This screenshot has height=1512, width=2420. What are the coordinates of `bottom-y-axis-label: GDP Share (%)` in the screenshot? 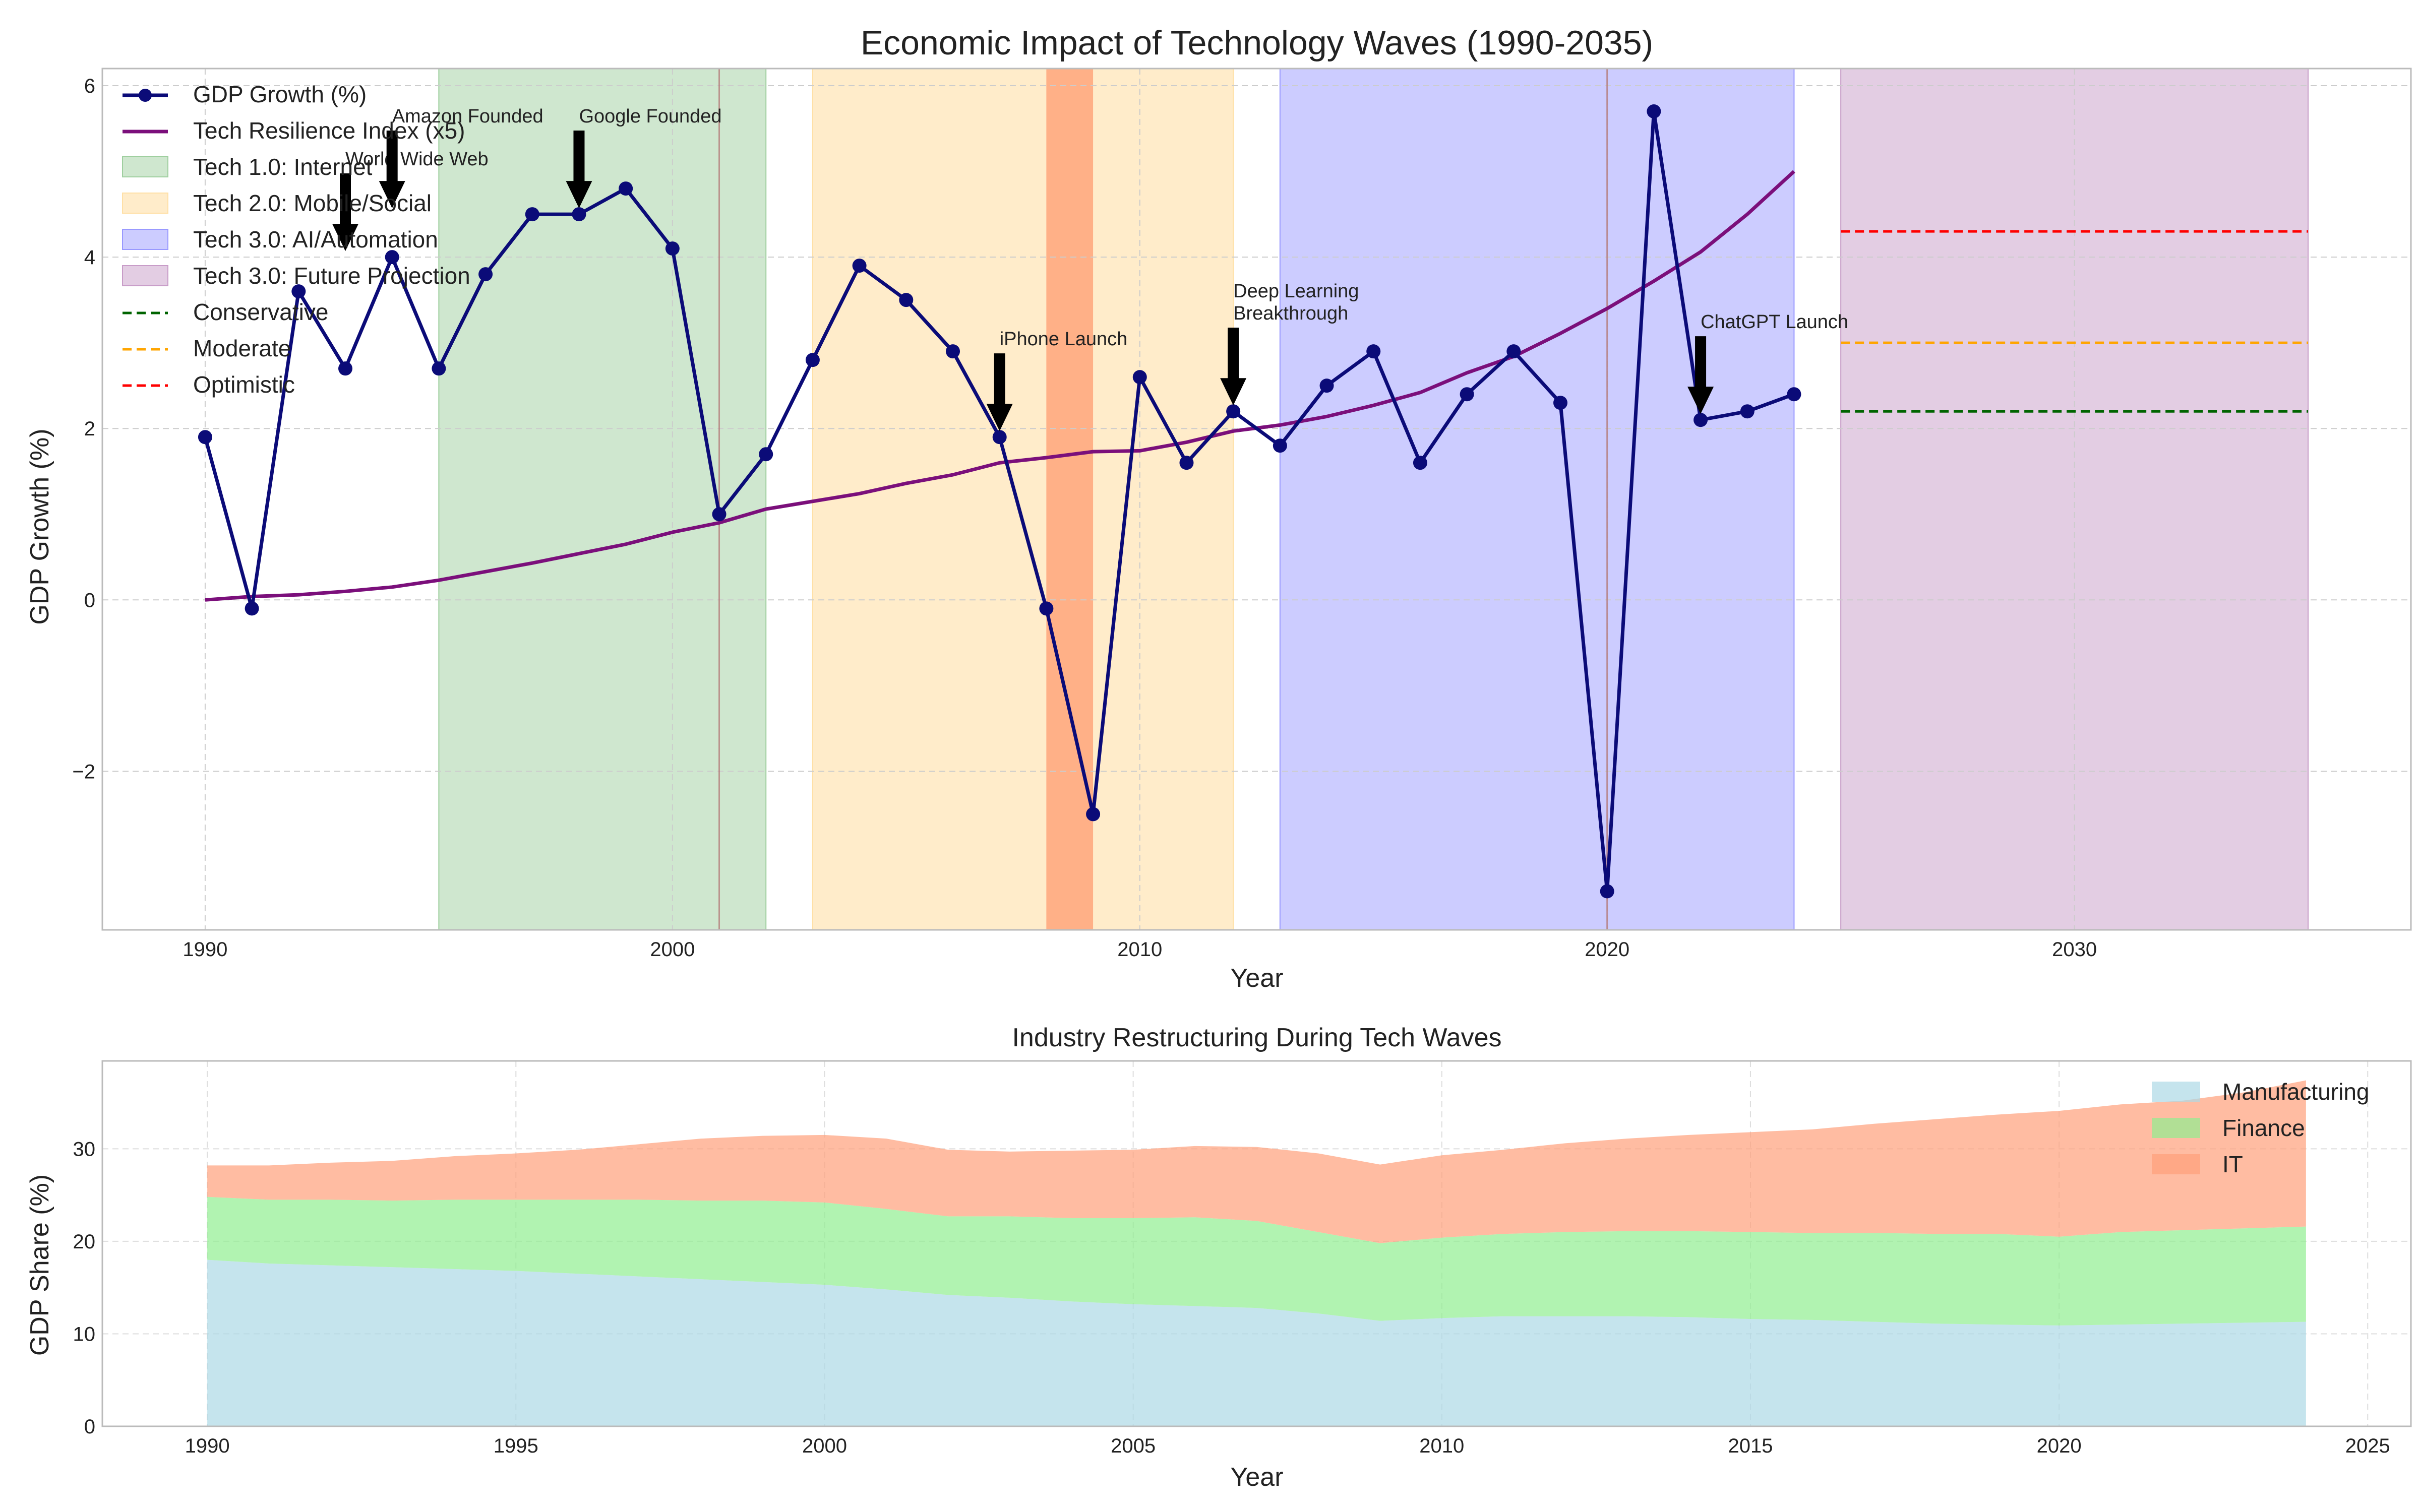 It's located at (39, 1265).